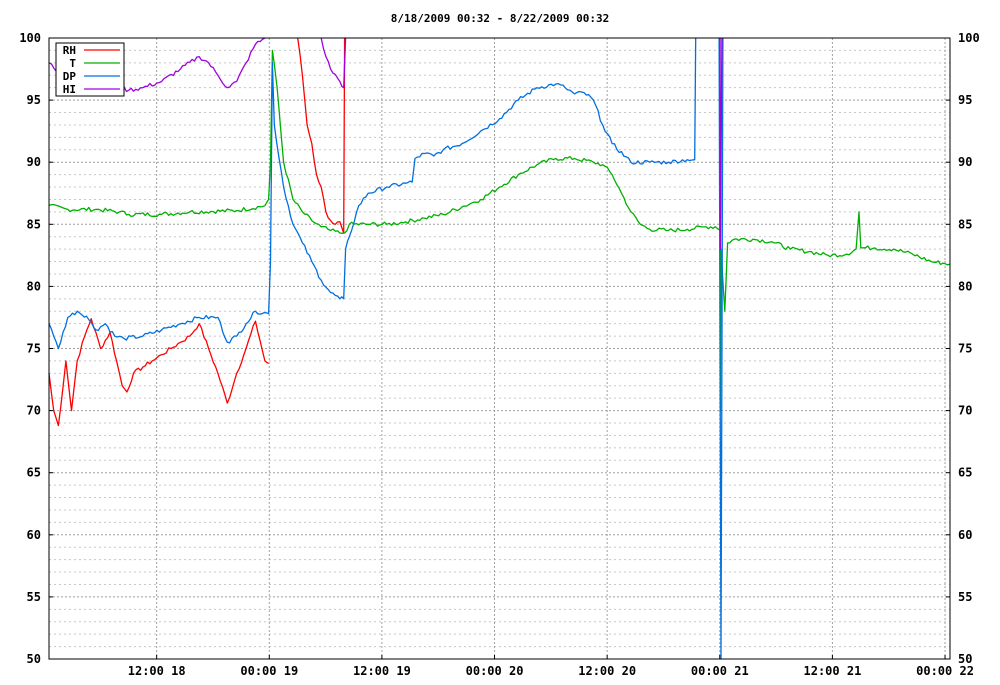  Describe the element at coordinates (833, 671) in the screenshot. I see `x-tick-label: 12:00 21` at that location.